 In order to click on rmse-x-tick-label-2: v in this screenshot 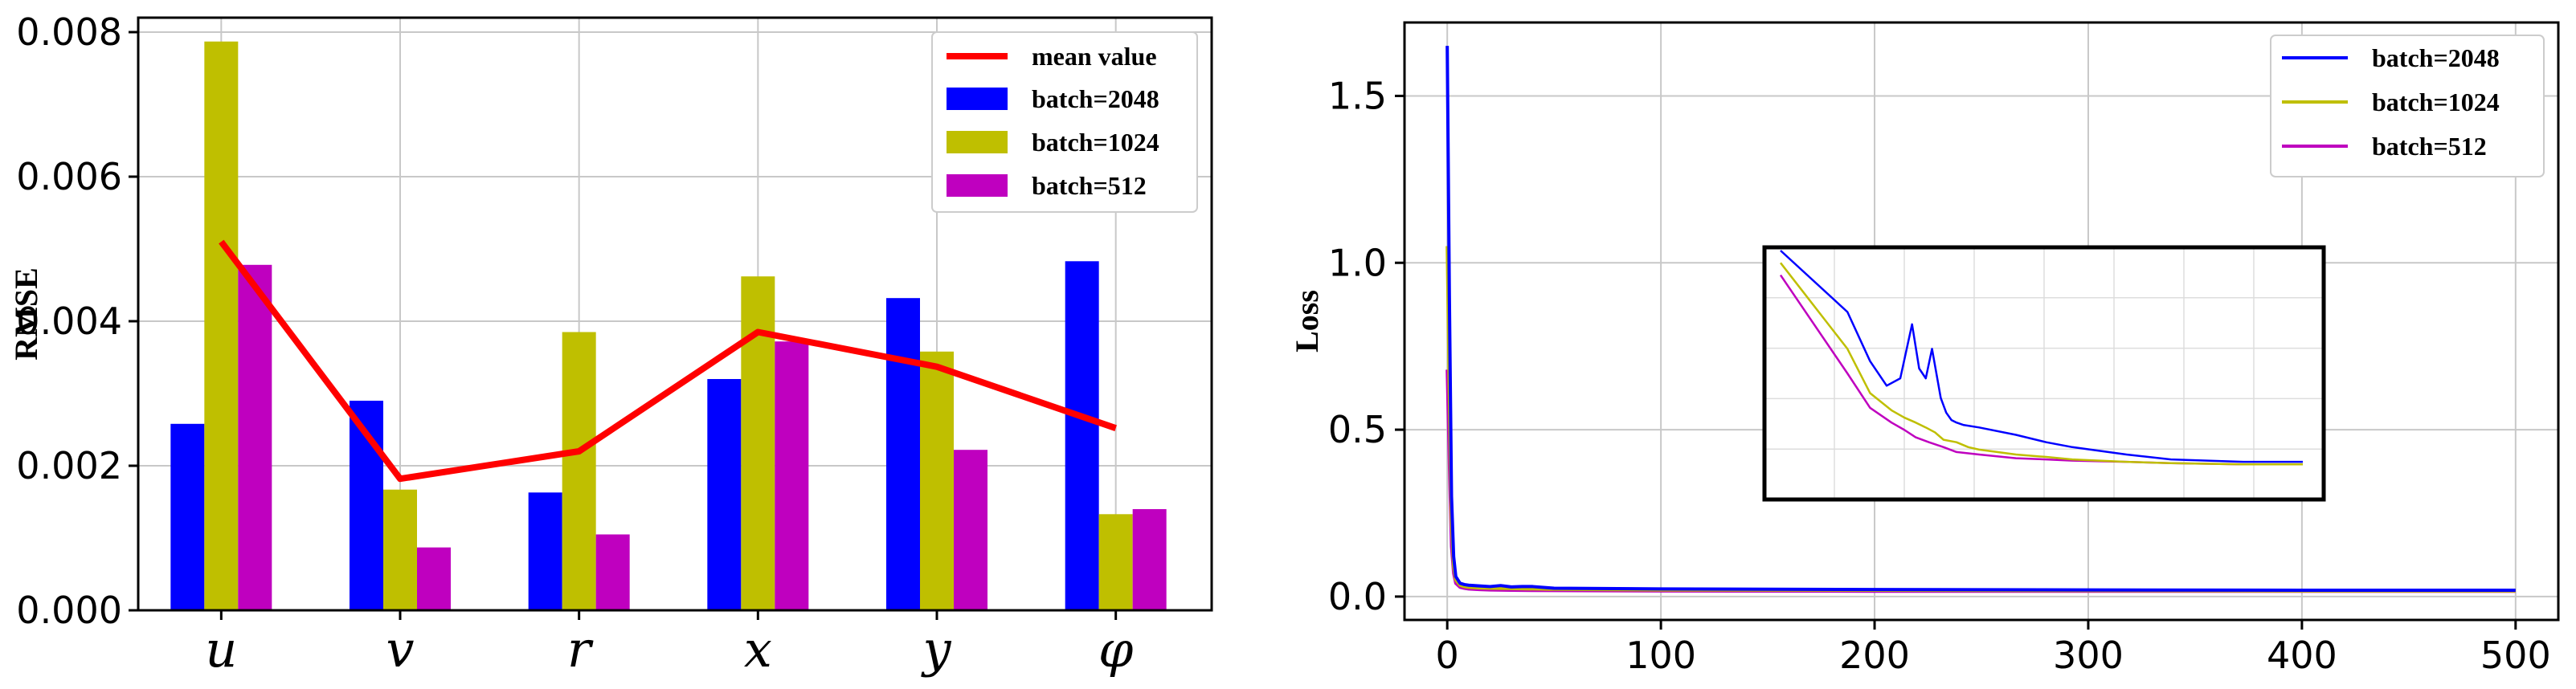, I will do `click(400, 649)`.